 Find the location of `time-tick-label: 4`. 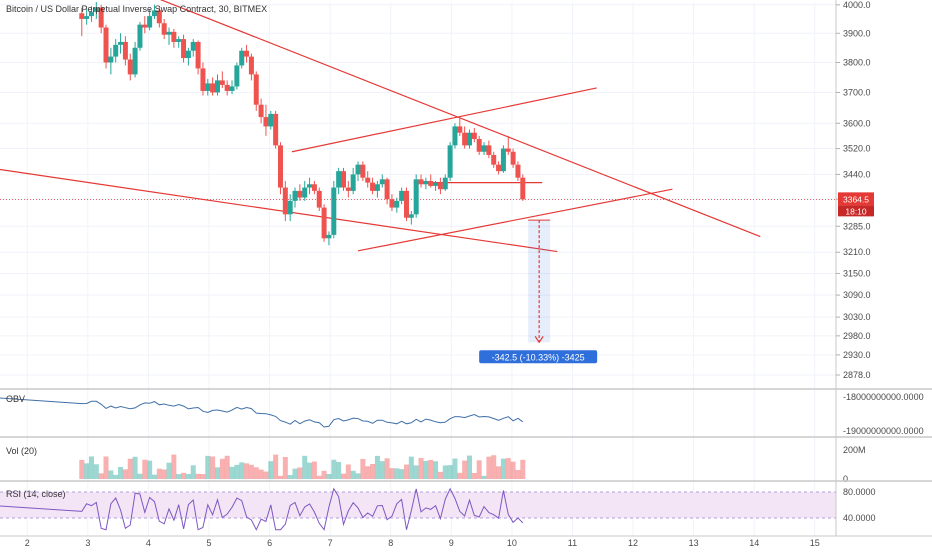

time-tick-label: 4 is located at coordinates (148, 543).